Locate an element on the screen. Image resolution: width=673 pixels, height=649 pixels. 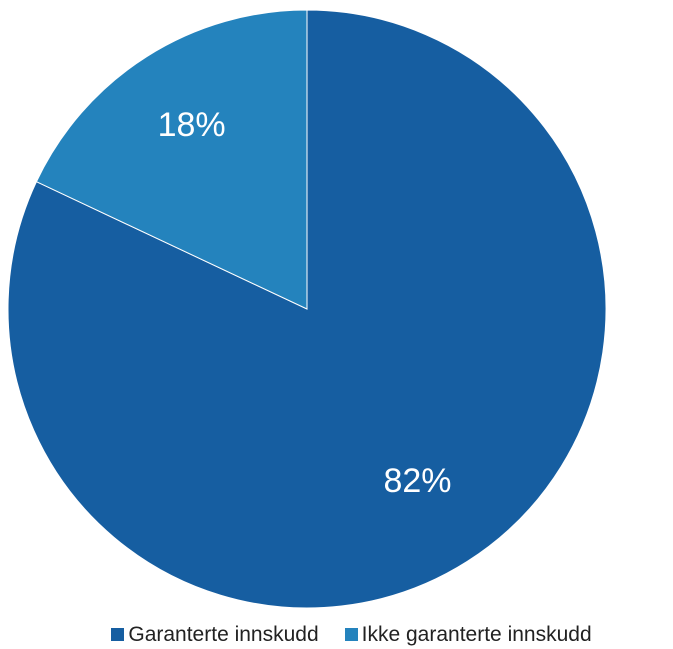
legend-label-garanterte: Garanterte innskudd is located at coordinates (223, 634).